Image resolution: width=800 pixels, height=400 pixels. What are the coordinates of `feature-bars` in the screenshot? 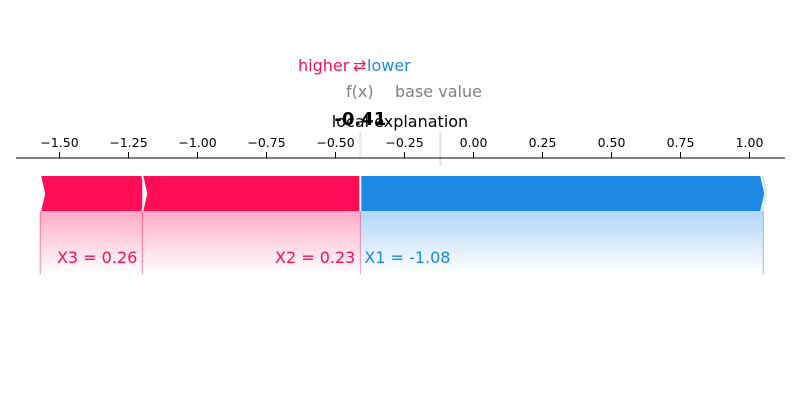 It's located at (403, 193).